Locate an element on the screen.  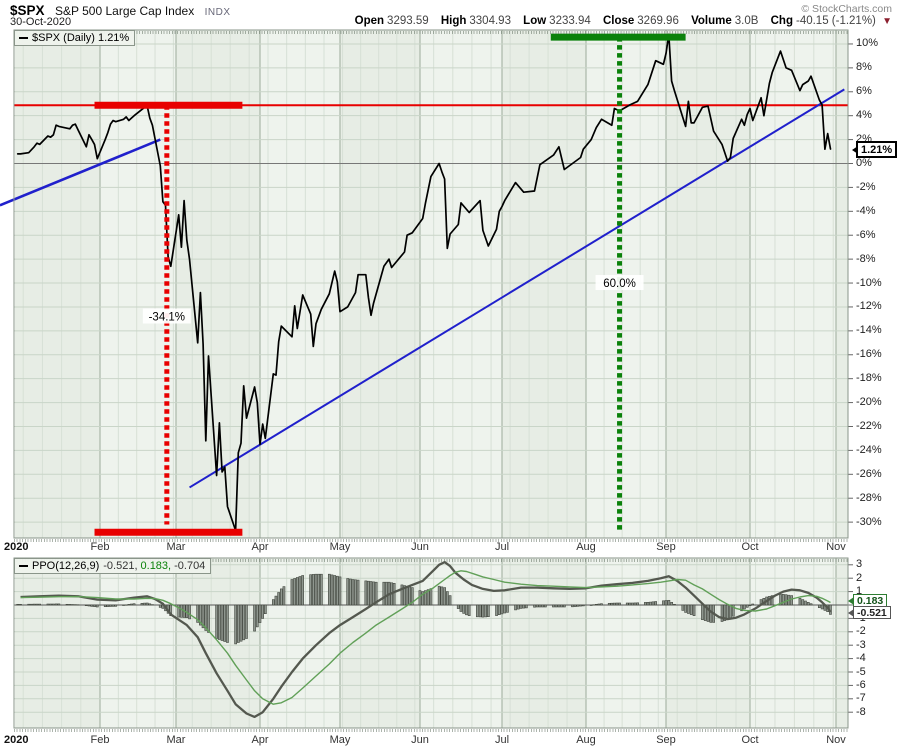
y-axis-label: 3 is located at coordinates (859, 564).